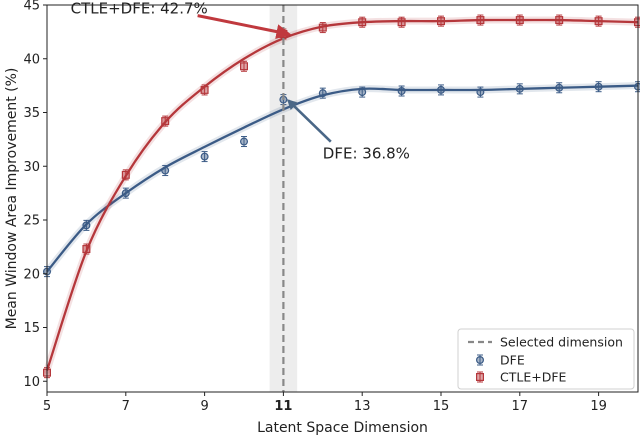 The height and width of the screenshot is (438, 640). I want to click on x-tick-label: 13, so click(362, 406).